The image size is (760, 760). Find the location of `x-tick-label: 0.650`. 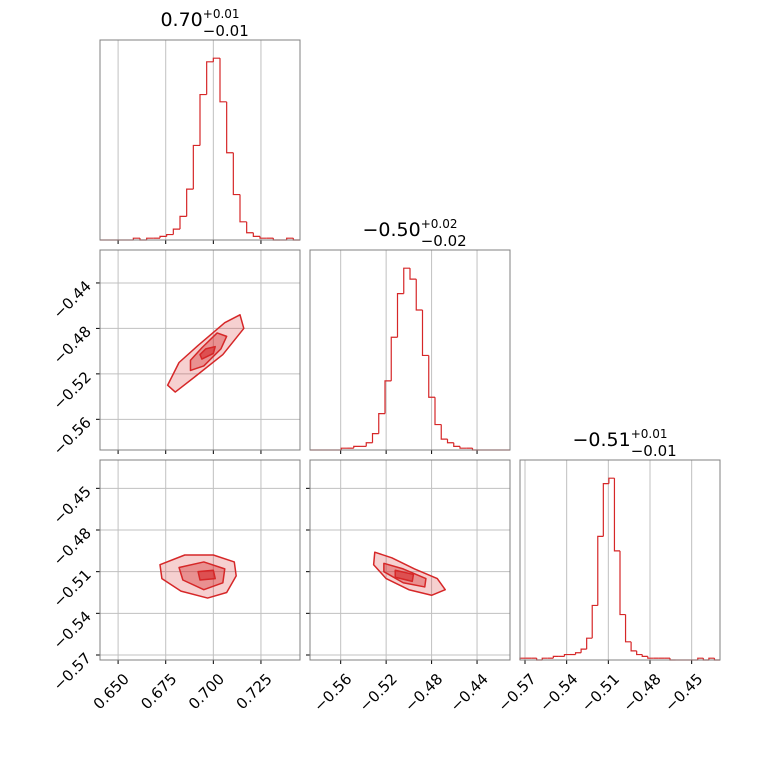

x-tick-label: 0.650 is located at coordinates (111, 691).